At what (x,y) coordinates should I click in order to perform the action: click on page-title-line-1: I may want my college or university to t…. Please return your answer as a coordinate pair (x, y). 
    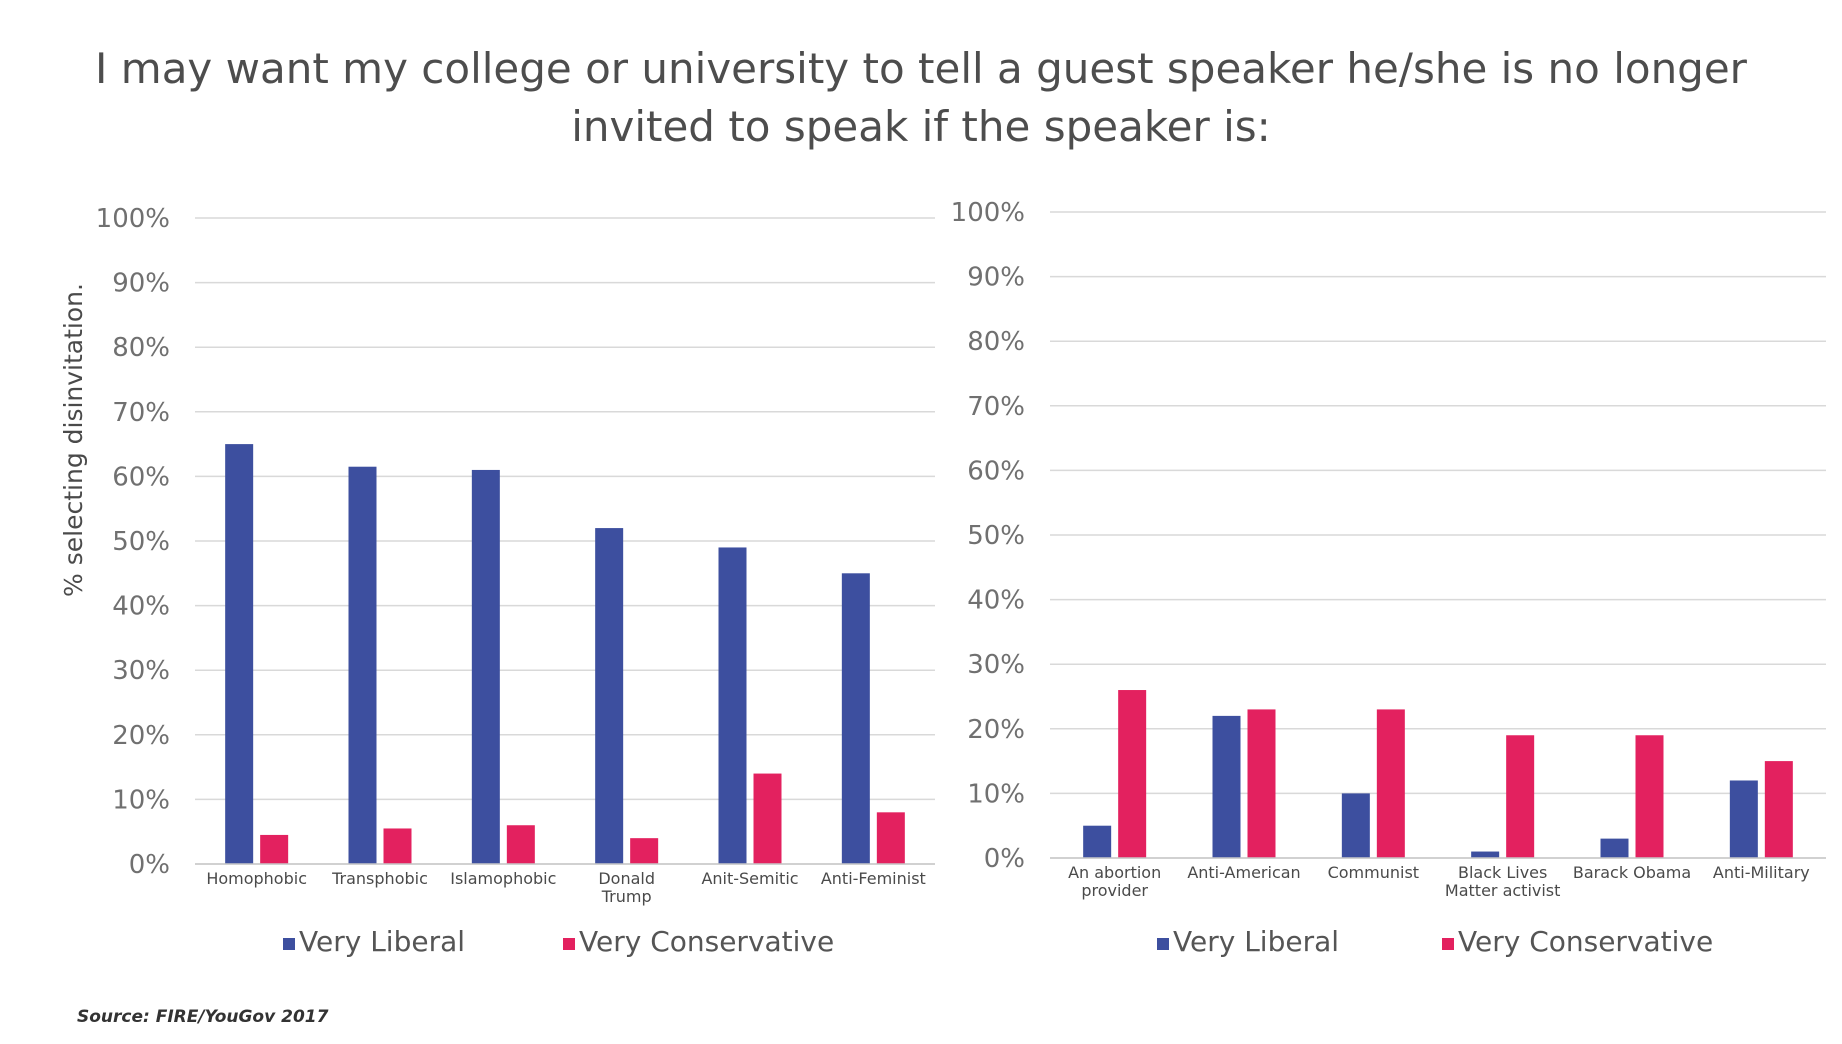
    Looking at the image, I should click on (921, 68).